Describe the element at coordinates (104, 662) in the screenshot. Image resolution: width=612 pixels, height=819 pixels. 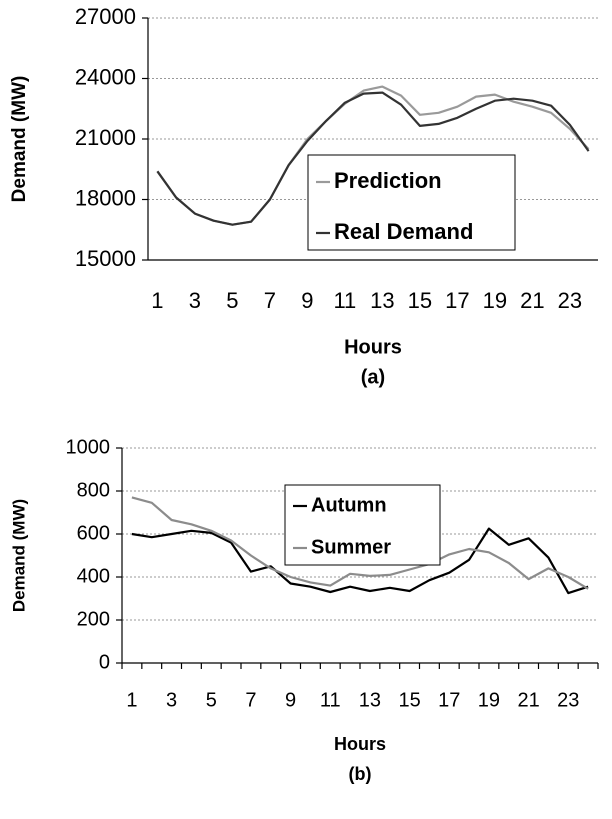
I see `y-tick-label: 0` at that location.